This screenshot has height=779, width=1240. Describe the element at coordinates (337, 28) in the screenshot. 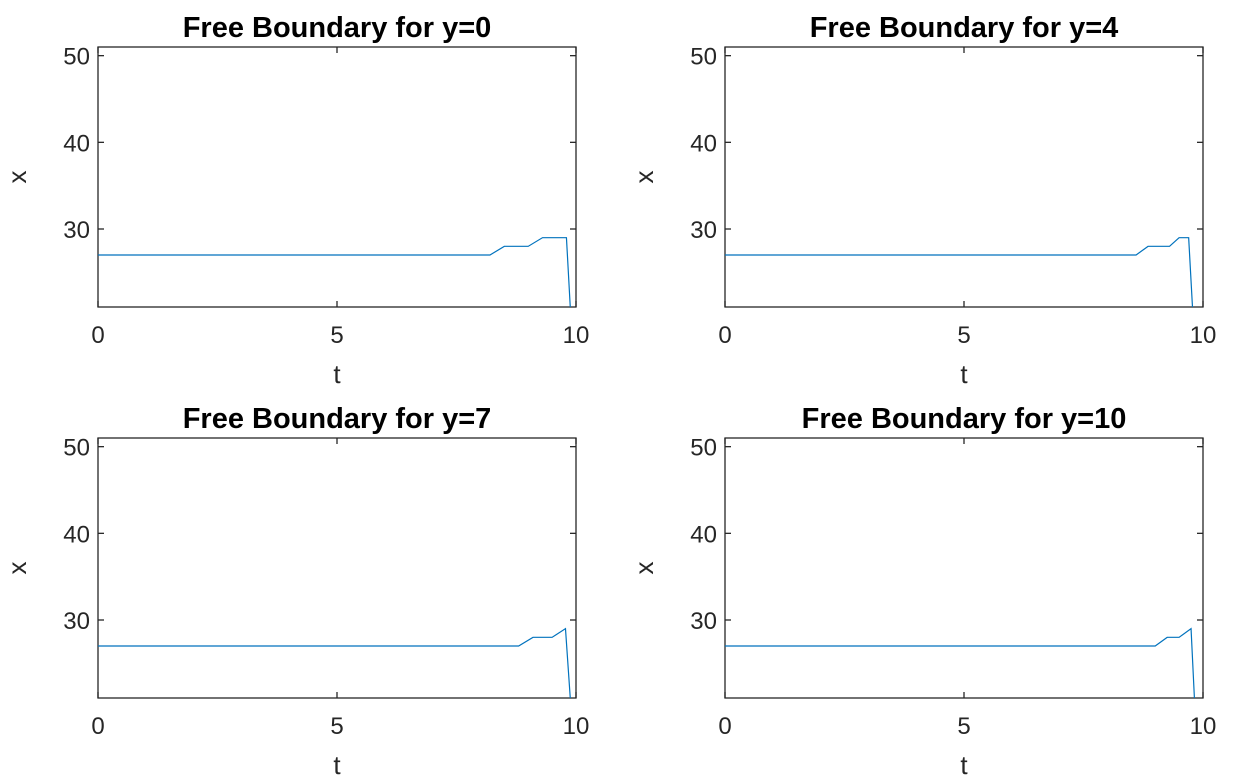

I see `chart-title: Free Boundary for y=0` at that location.